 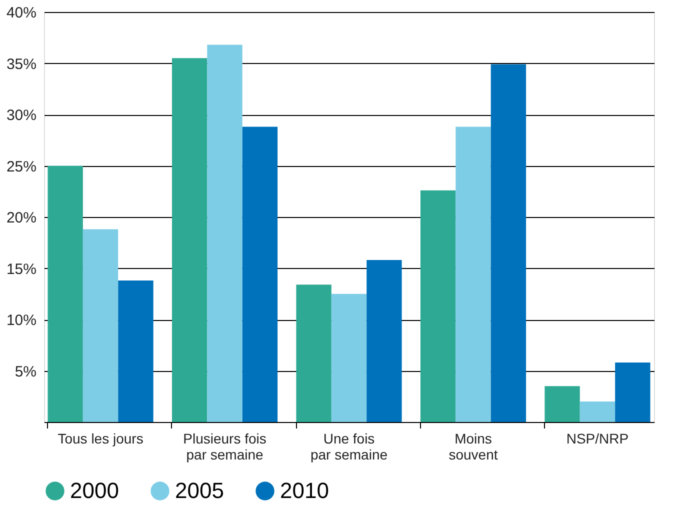 What do you see at coordinates (21, 115) in the screenshot?
I see `y-tick-label: 30%` at bounding box center [21, 115].